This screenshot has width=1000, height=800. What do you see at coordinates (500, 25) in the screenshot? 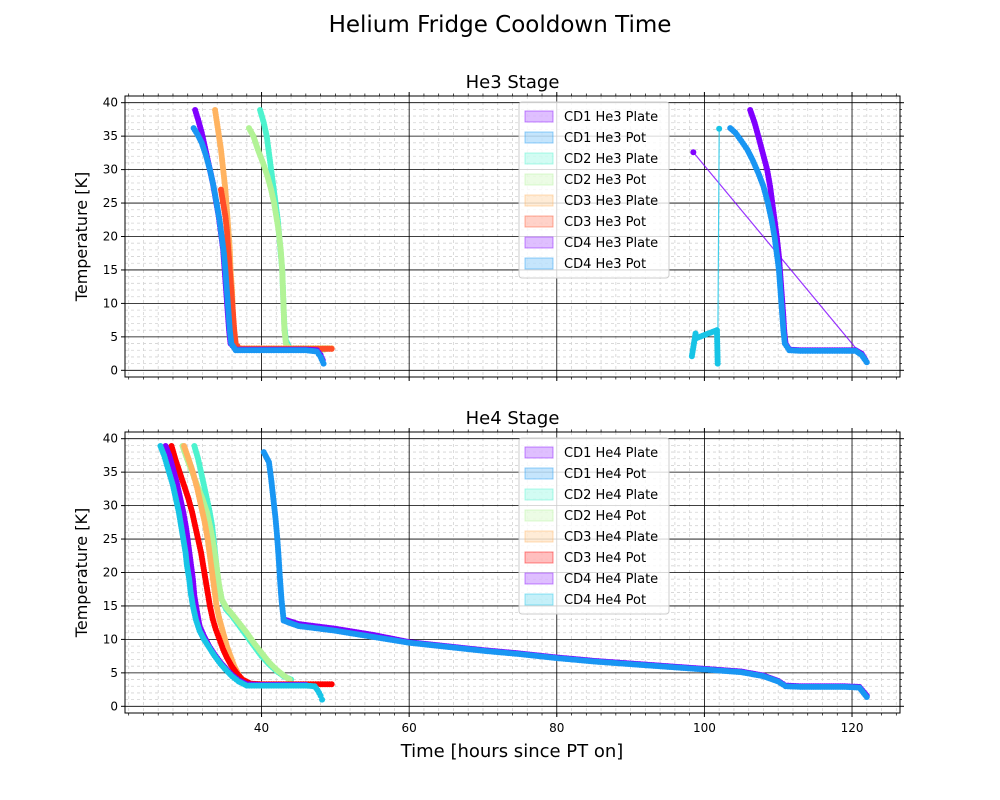
I see `figure-title: Helium Fridge Cooldown Time` at bounding box center [500, 25].